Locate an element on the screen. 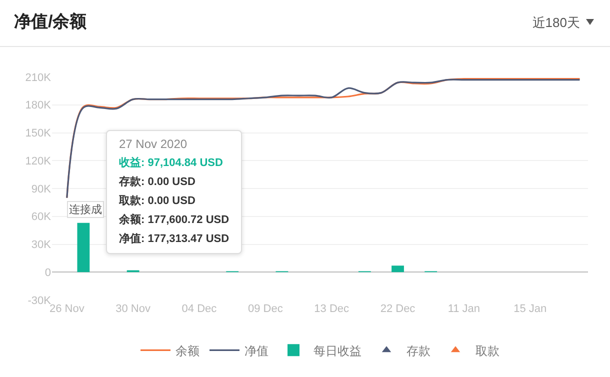 The height and width of the screenshot is (377, 610). x-tick-label: 11 Jan is located at coordinates (464, 309).